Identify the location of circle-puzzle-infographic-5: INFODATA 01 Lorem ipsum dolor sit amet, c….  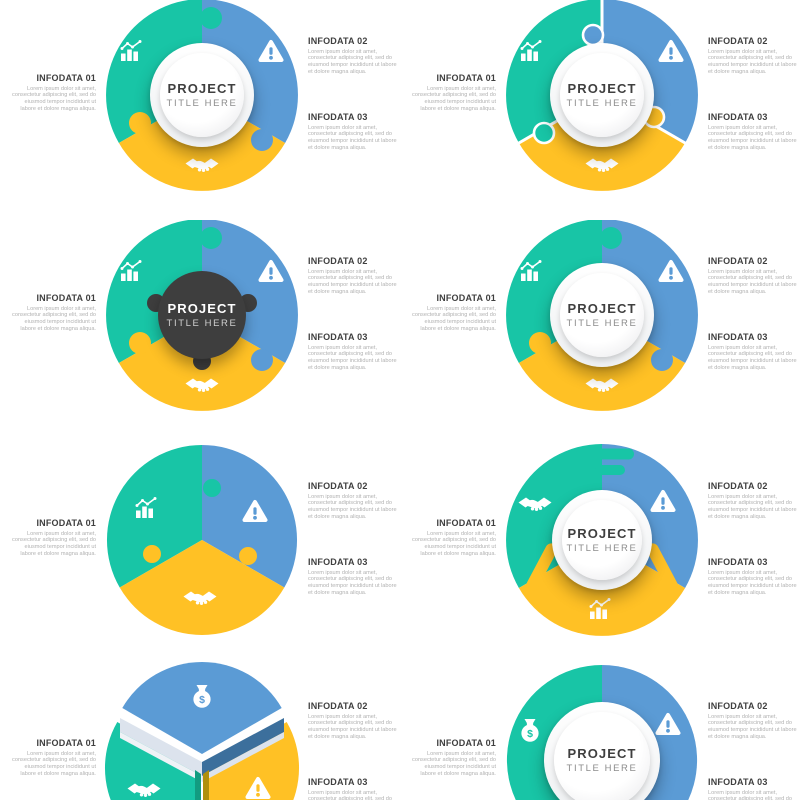
(200, 550).